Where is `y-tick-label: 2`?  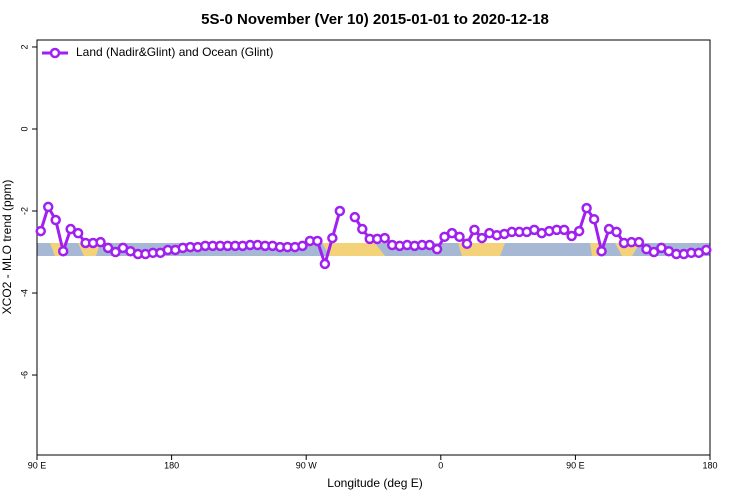 y-tick-label: 2 is located at coordinates (24, 46).